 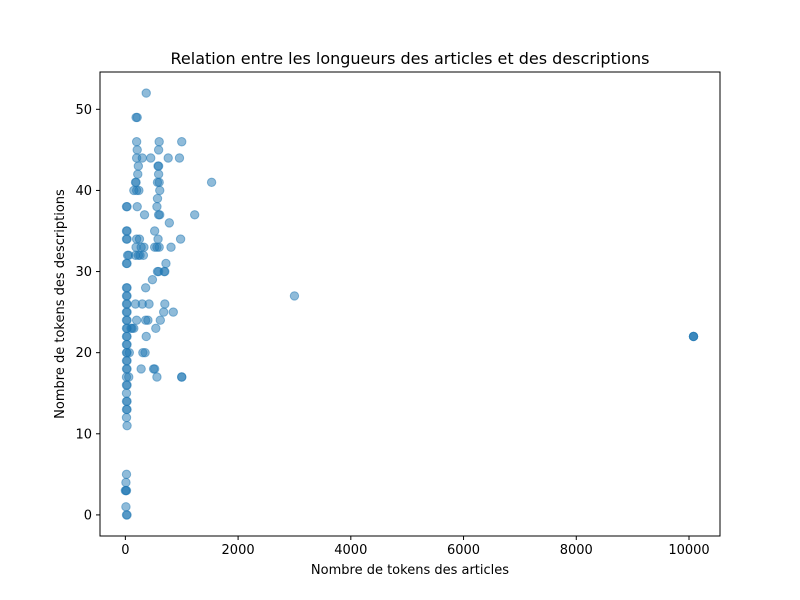 I want to click on y-tick-label: 10, so click(x=83, y=434).